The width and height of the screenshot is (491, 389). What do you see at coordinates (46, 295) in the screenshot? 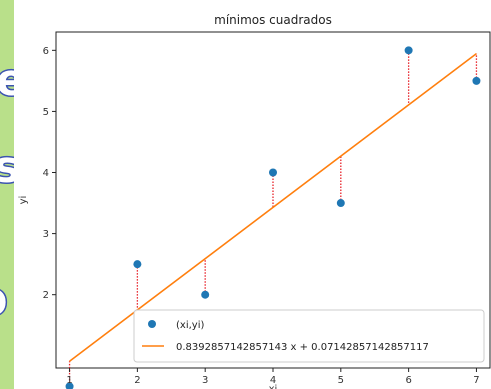
I see `y-tick-label: 2` at bounding box center [46, 295].